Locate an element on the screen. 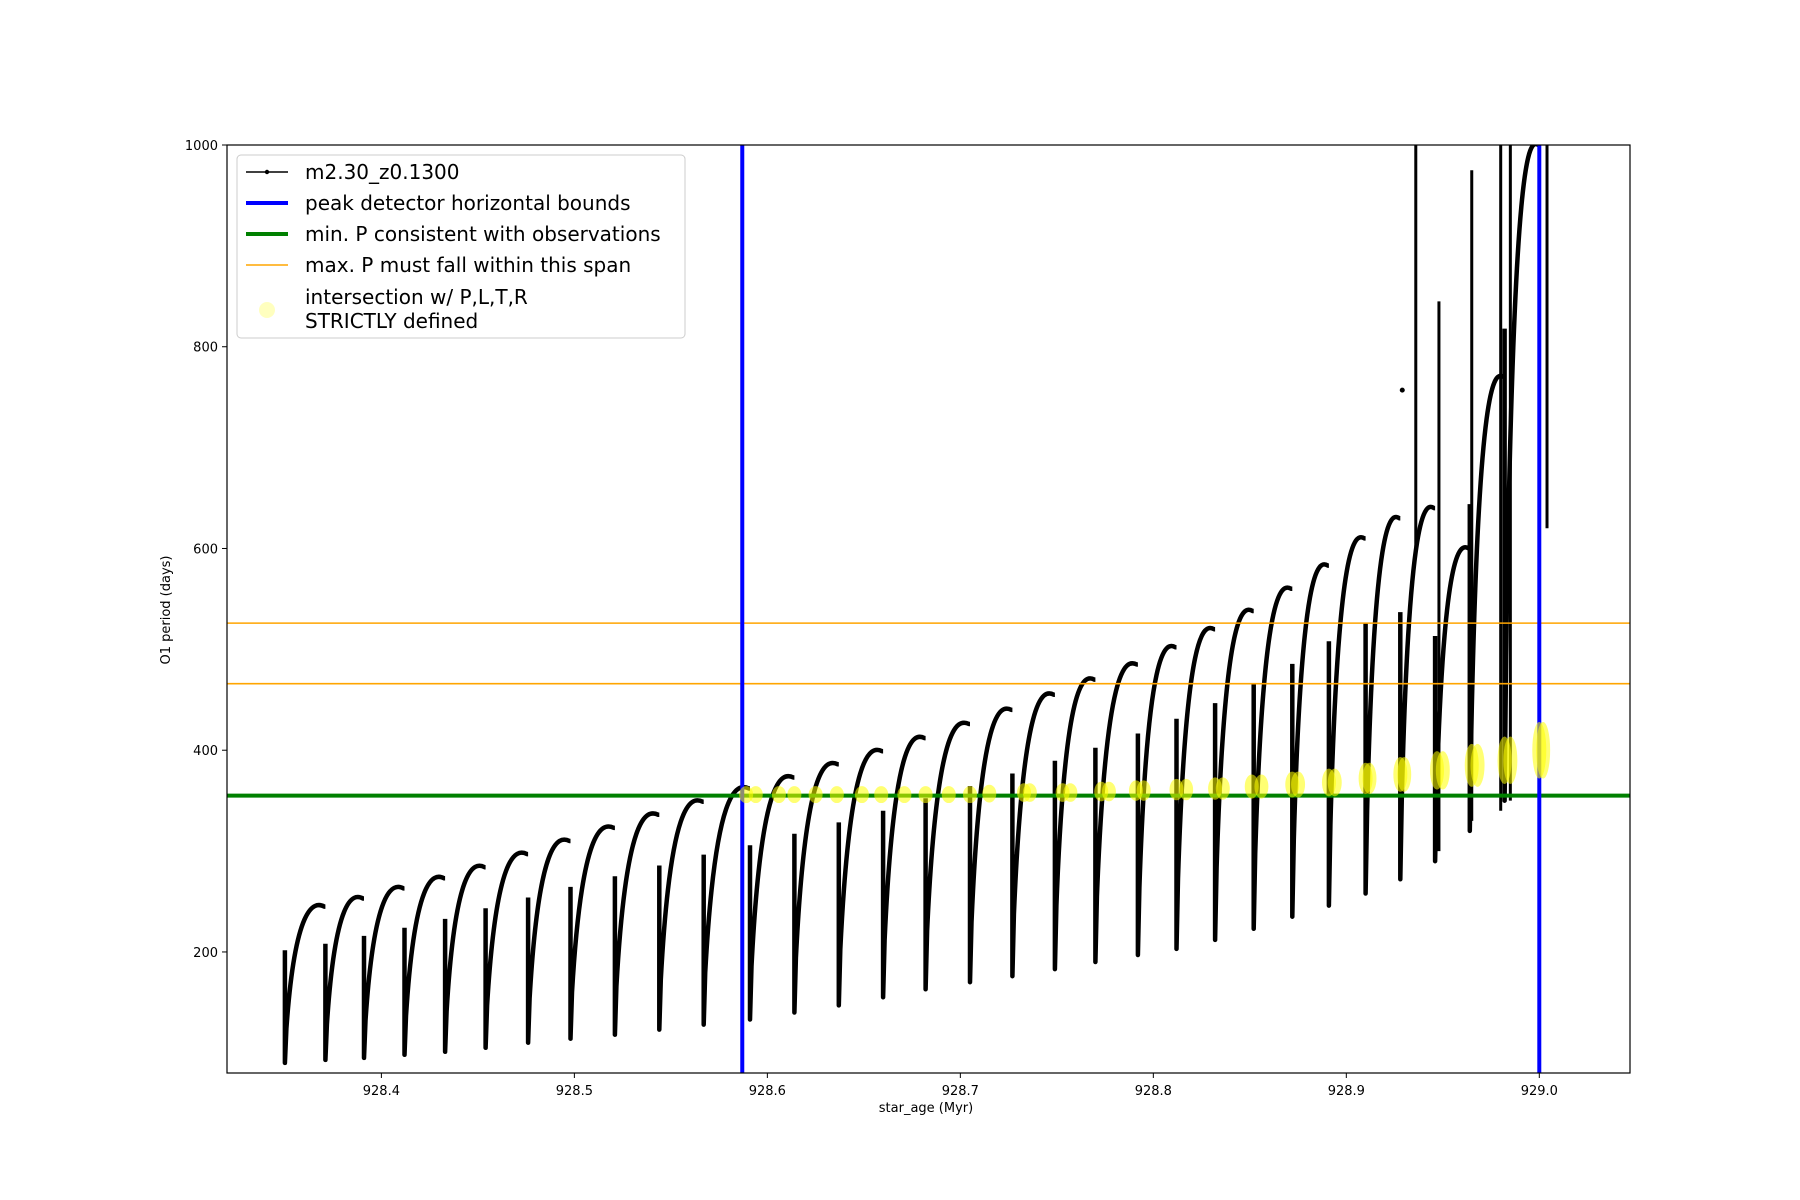  legend-entry-0-label: m2.30_z0.1300 is located at coordinates (382, 172).